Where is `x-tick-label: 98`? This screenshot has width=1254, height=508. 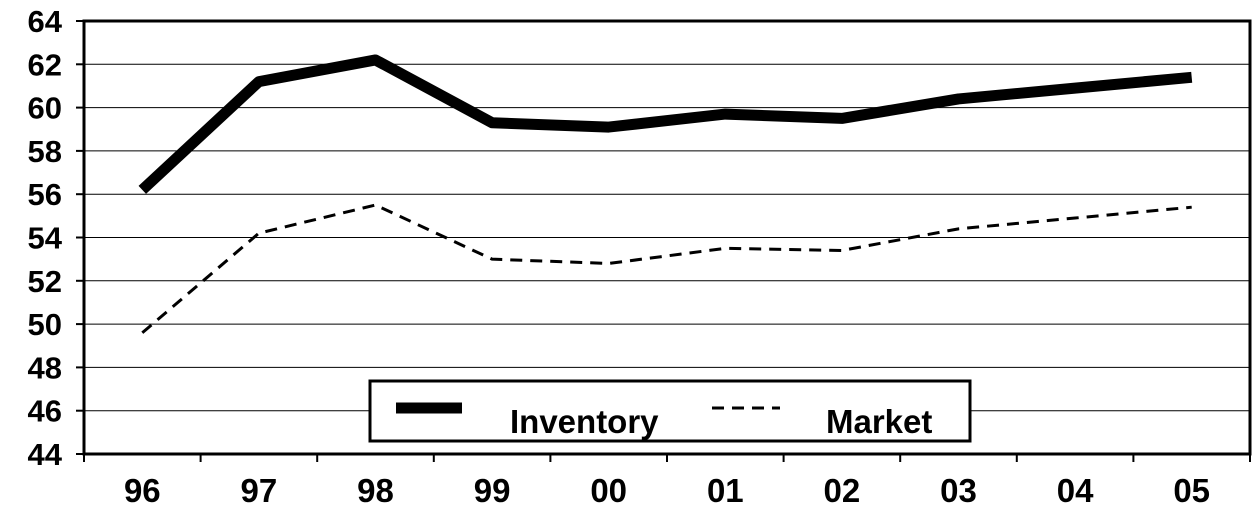
x-tick-label: 98 is located at coordinates (375, 490).